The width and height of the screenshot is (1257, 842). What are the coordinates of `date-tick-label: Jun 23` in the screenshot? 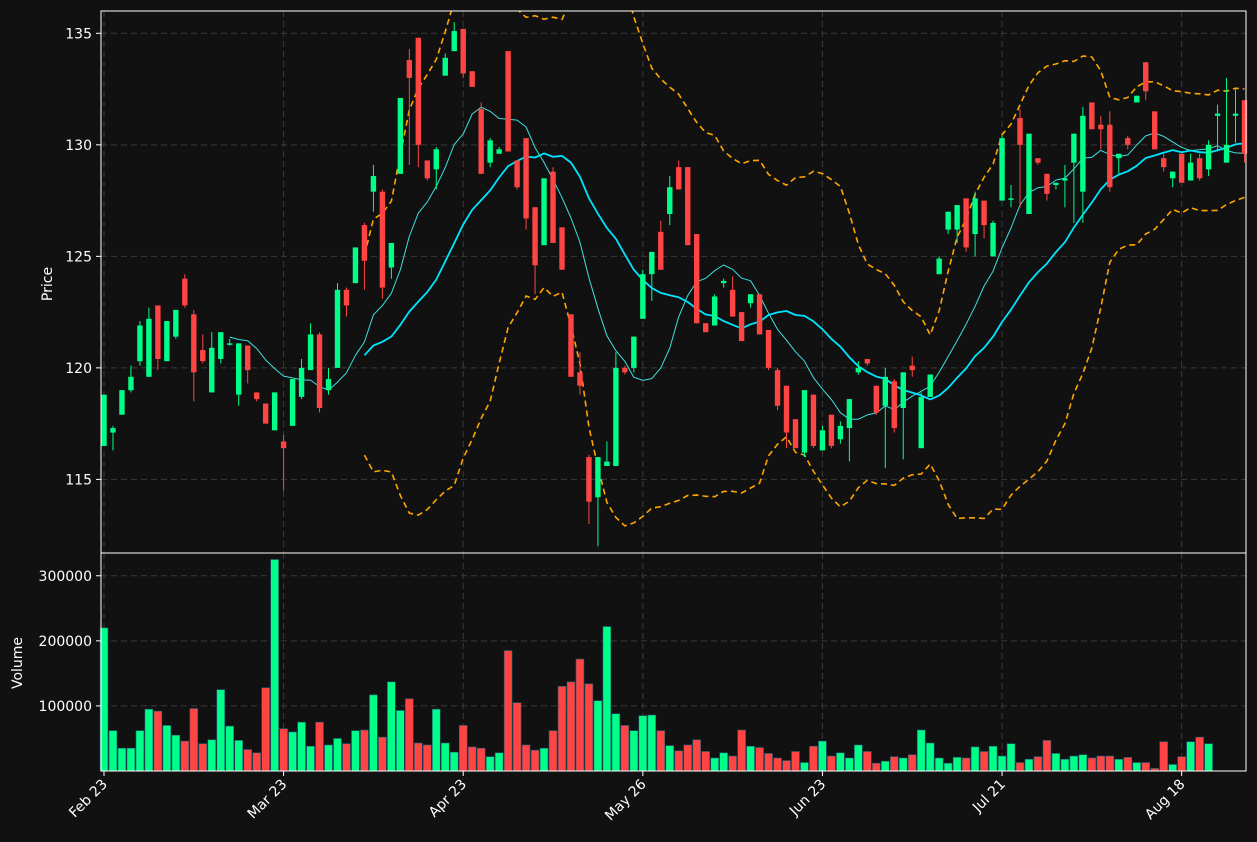 It's located at (807, 798).